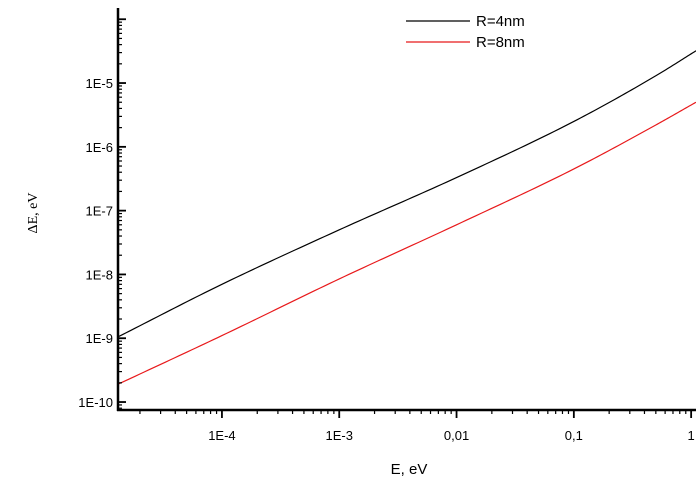 The height and width of the screenshot is (485, 696). Describe the element at coordinates (221, 435) in the screenshot. I see `x-tick-label: 1E-4` at that location.